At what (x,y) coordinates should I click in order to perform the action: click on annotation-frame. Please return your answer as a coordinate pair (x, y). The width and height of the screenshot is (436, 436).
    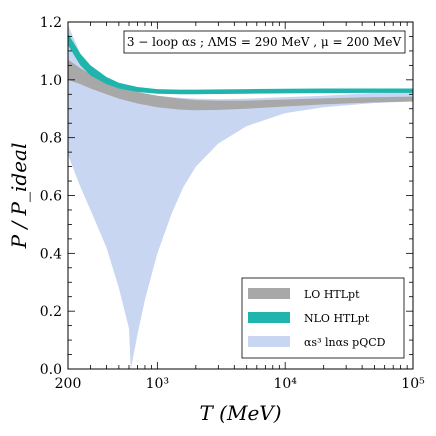
    Looking at the image, I should click on (264, 42).